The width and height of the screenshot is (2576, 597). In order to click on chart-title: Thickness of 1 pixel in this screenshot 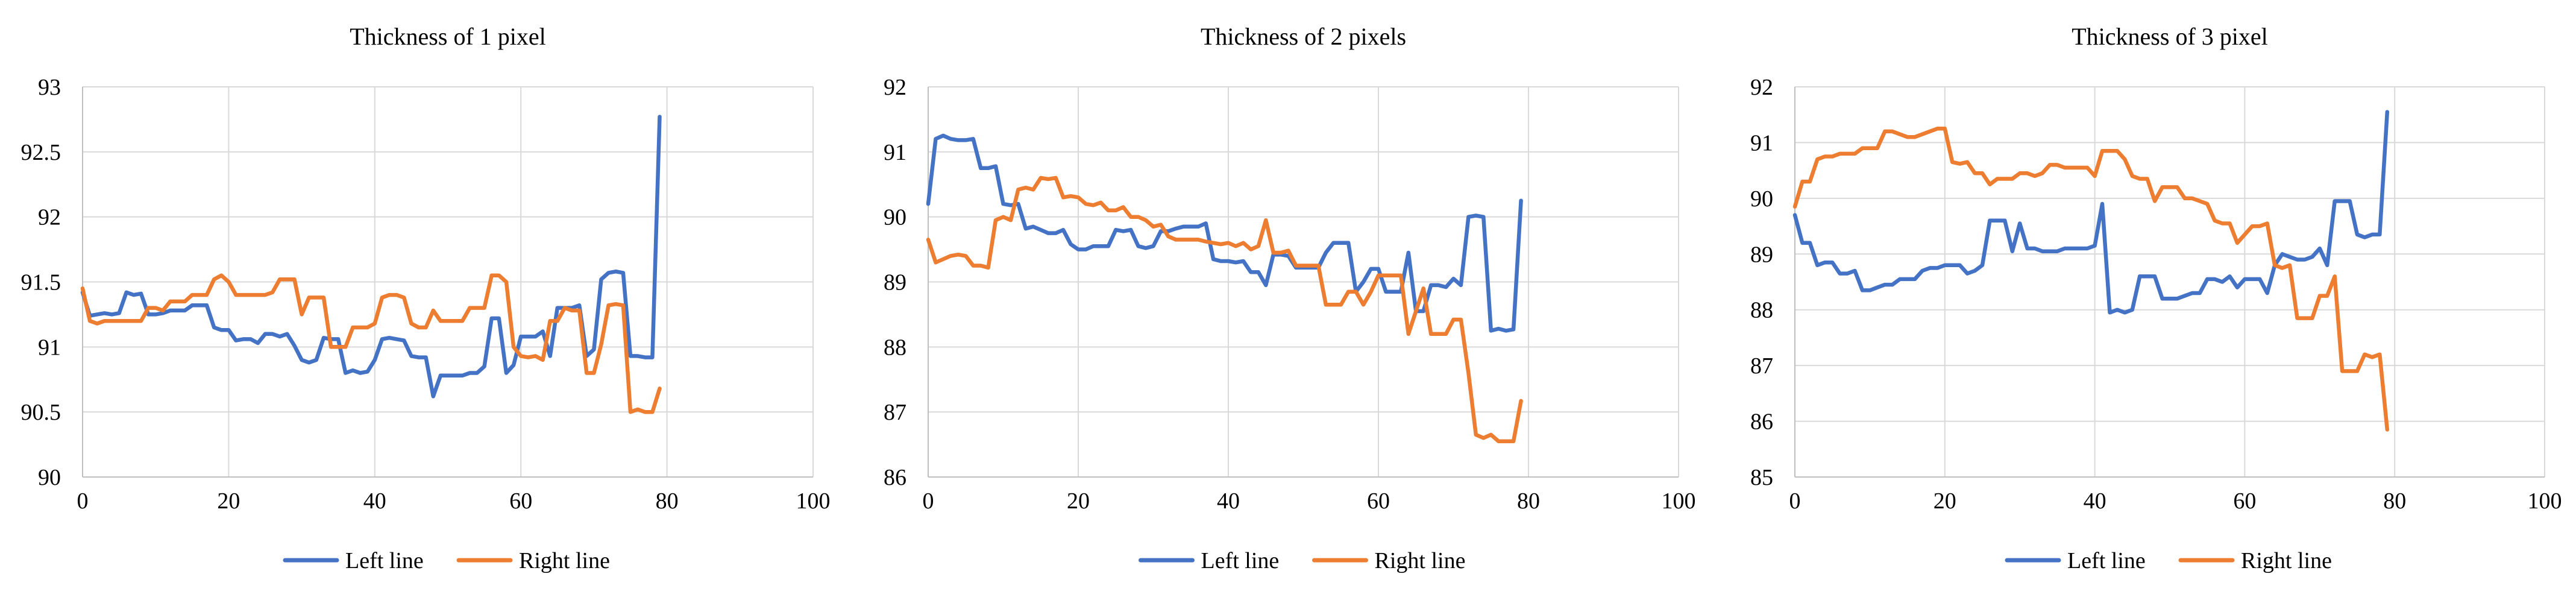, I will do `click(448, 36)`.